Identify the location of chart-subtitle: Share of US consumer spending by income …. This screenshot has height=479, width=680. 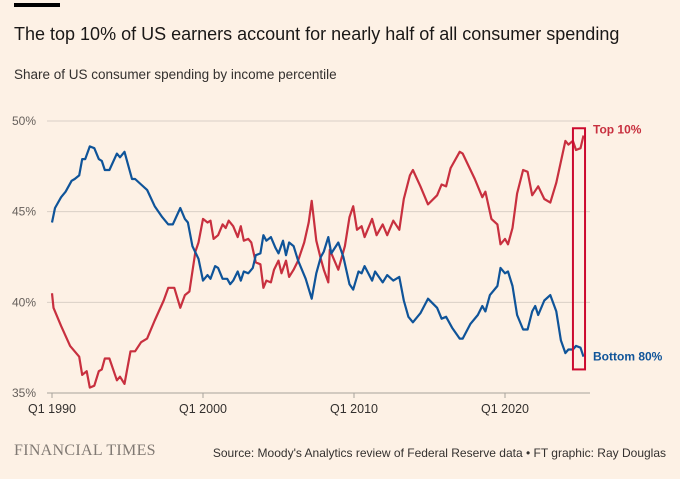
(175, 74).